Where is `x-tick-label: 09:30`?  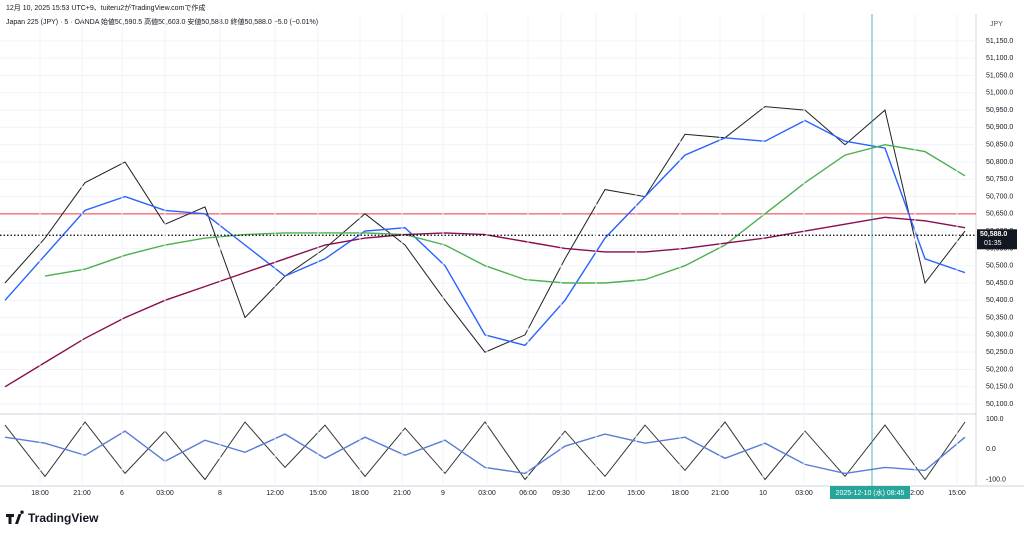
x-tick-label: 09:30 is located at coordinates (561, 493).